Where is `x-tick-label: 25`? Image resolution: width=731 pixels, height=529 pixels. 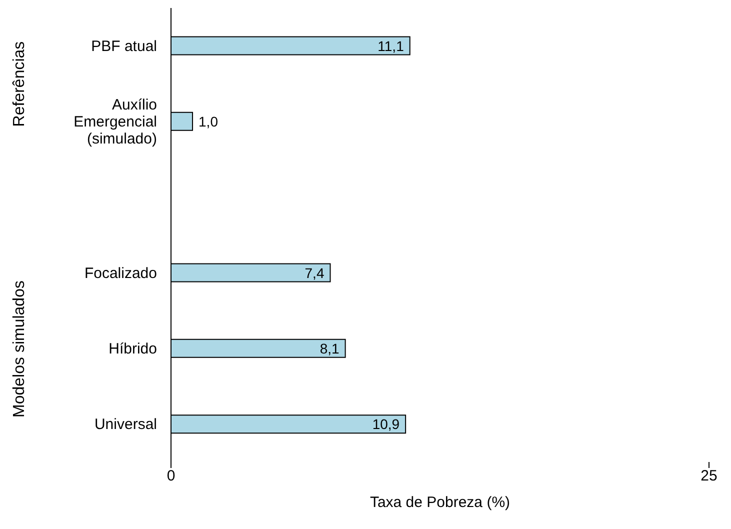
x-tick-label: 25 is located at coordinates (709, 476).